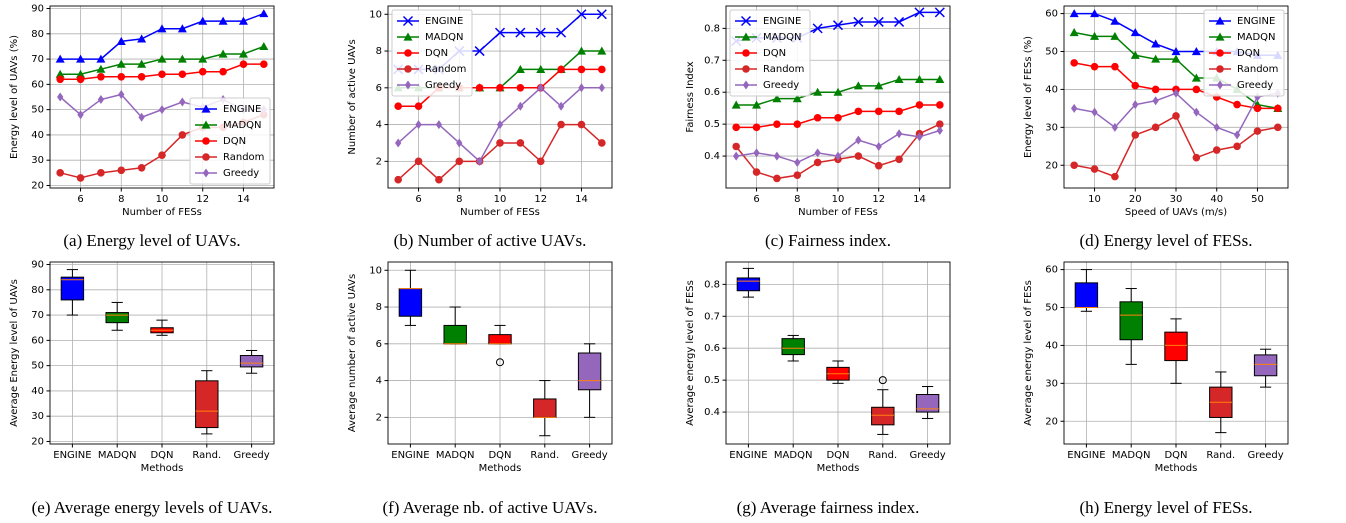 The width and height of the screenshot is (1346, 523). Describe the element at coordinates (489, 507) in the screenshot. I see `caption: (f) Average nb. of active UAVs.` at that location.